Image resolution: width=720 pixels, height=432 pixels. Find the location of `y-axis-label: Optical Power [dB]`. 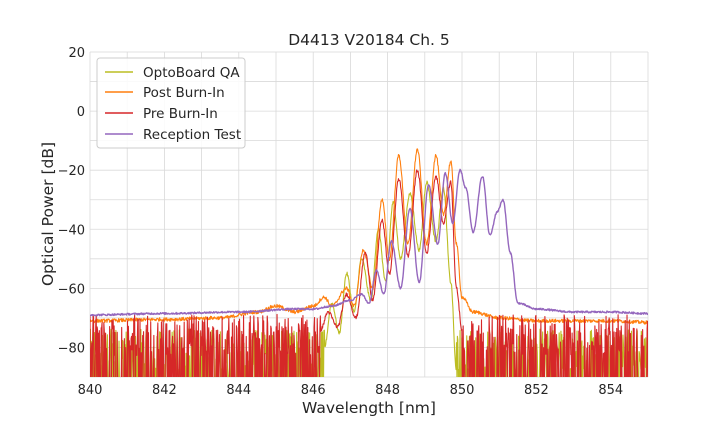

y-axis-label: Optical Power [dB] is located at coordinates (48, 214).